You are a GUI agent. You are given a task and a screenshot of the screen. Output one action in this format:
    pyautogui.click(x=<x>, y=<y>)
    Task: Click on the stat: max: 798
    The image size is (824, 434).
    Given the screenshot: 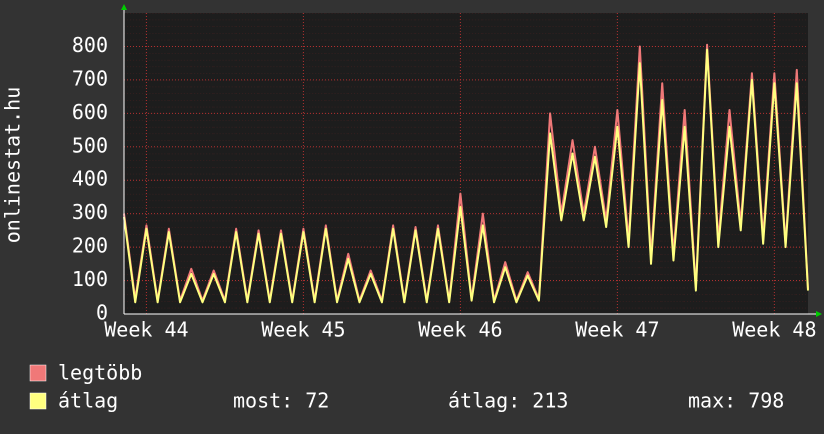 What is the action you would take?
    pyautogui.click(x=736, y=401)
    